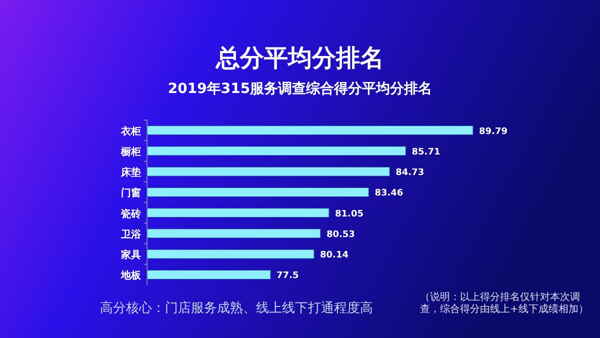 The width and height of the screenshot is (600, 338). Describe the element at coordinates (389, 193) in the screenshot. I see `data-label: 83.46` at that location.